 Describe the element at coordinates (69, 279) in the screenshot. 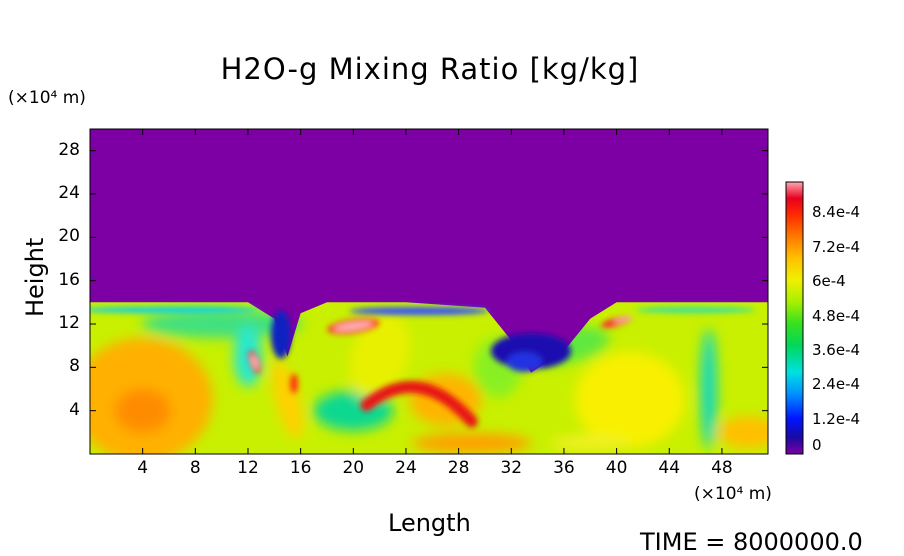

I see `y-tick-label-16: 16` at that location.